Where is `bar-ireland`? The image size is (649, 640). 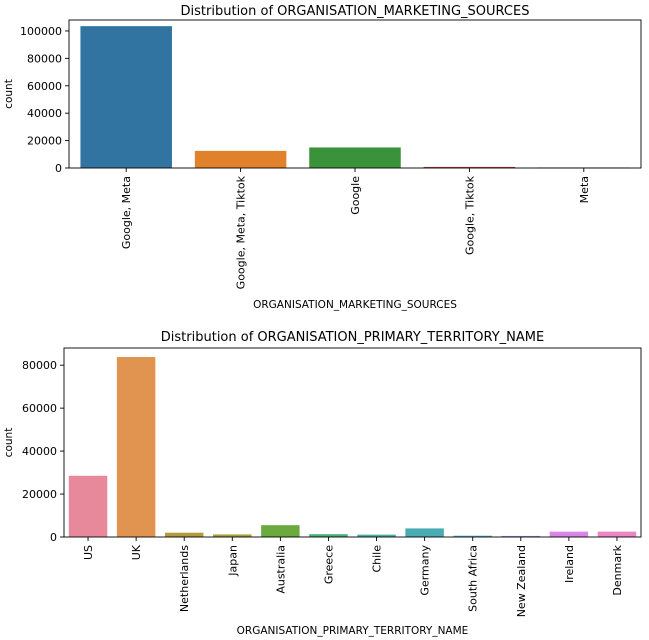
bar-ireland is located at coordinates (569, 534).